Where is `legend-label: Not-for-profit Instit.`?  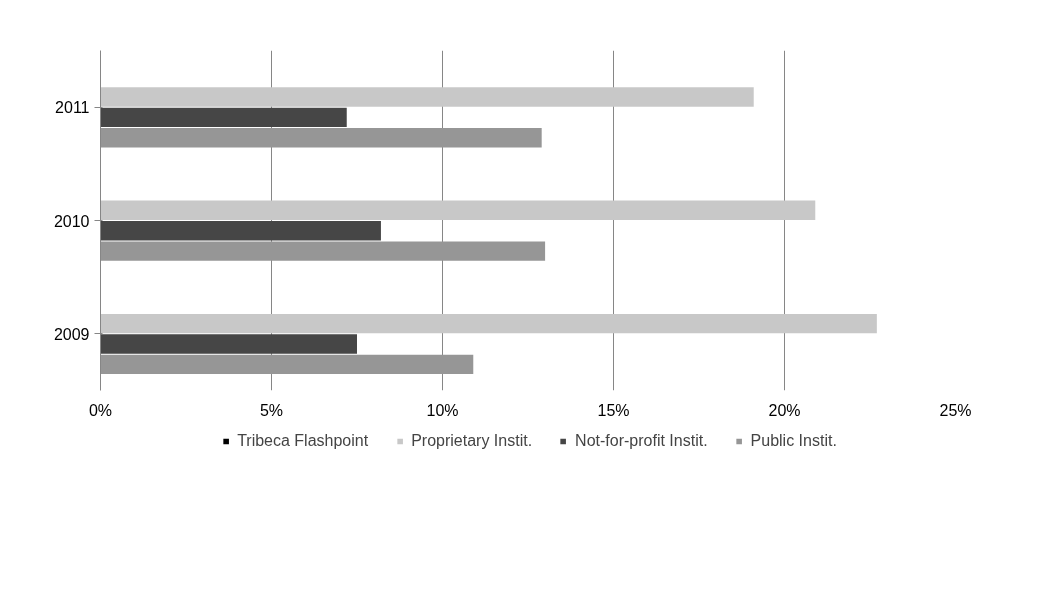
legend-label: Not-for-profit Instit. is located at coordinates (641, 441).